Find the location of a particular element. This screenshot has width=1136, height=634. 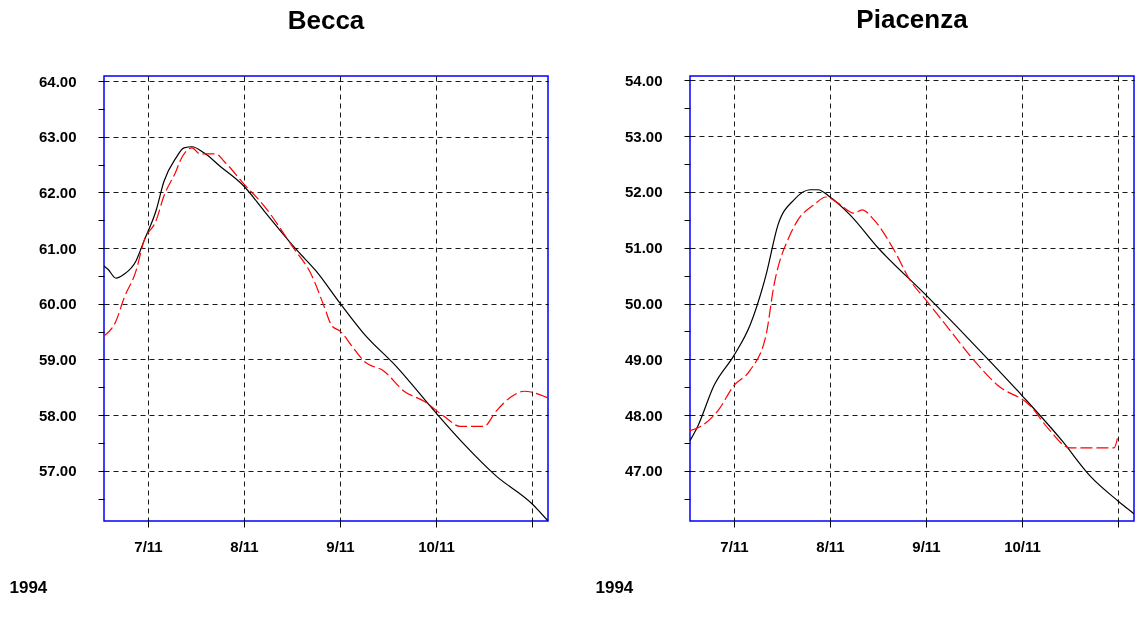

y-tick-label: 64.00 is located at coordinates (57, 81).